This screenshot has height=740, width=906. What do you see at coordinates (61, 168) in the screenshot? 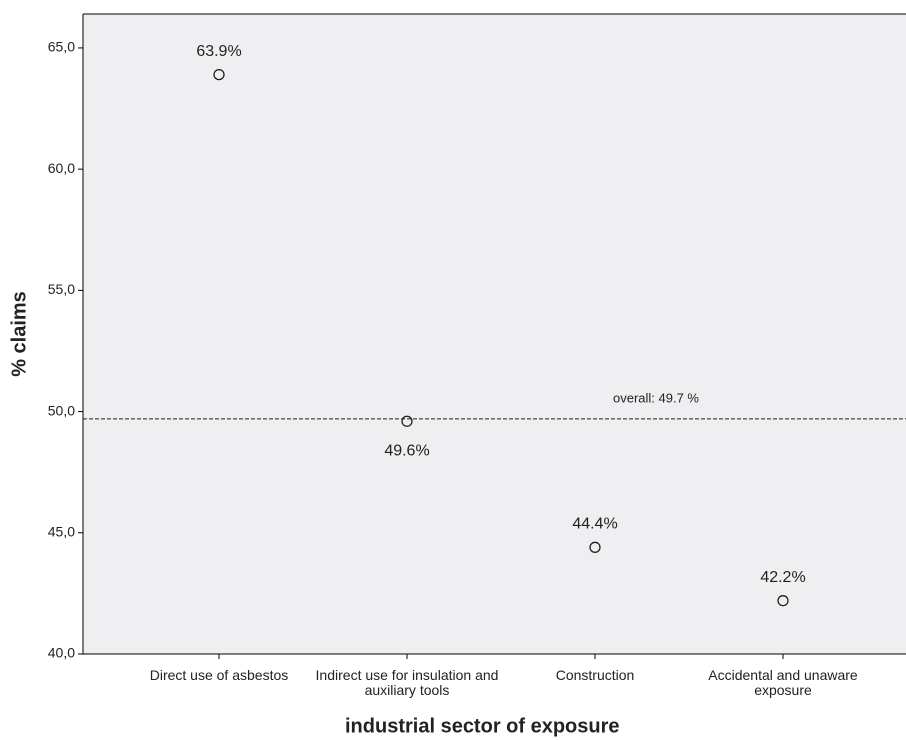
I see `y-tick-label: 60,0` at bounding box center [61, 168].